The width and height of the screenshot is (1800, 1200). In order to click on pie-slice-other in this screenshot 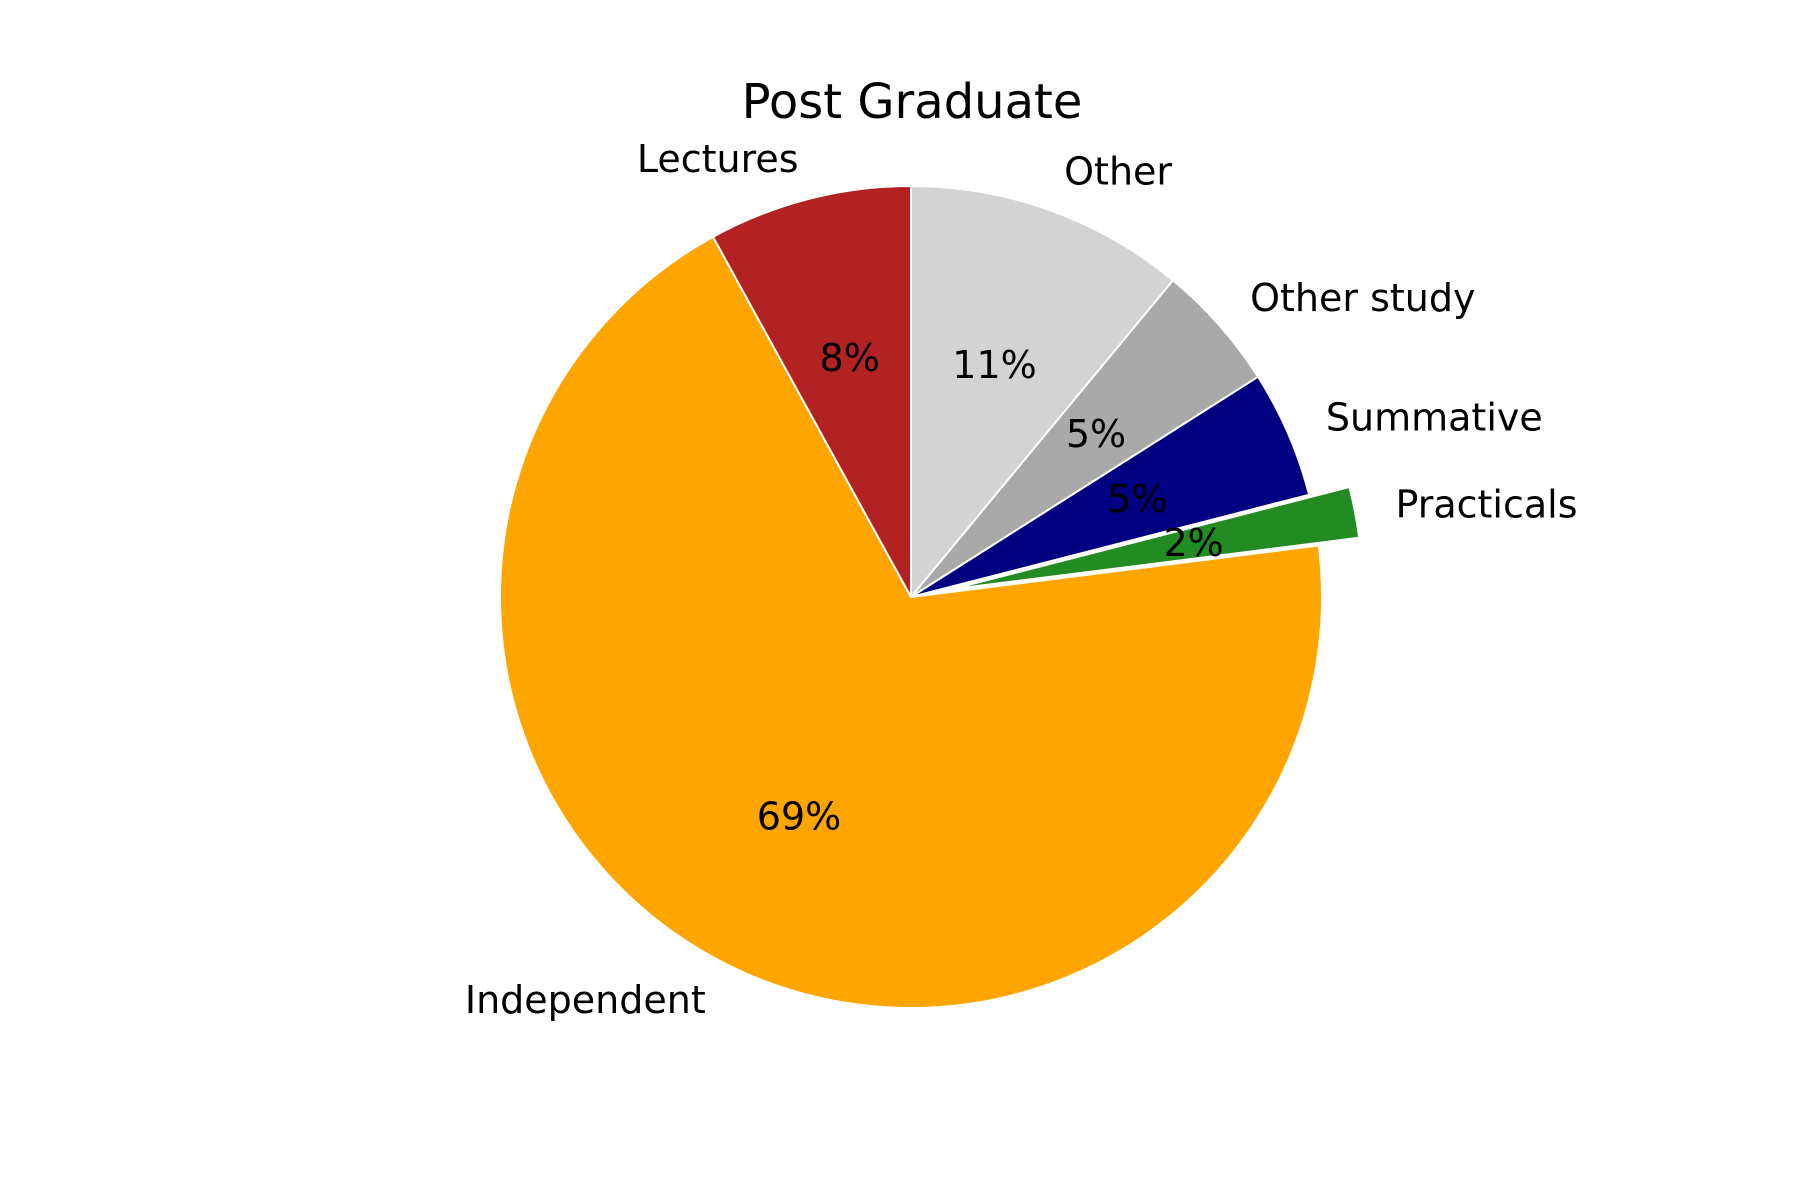, I will do `click(1042, 392)`.